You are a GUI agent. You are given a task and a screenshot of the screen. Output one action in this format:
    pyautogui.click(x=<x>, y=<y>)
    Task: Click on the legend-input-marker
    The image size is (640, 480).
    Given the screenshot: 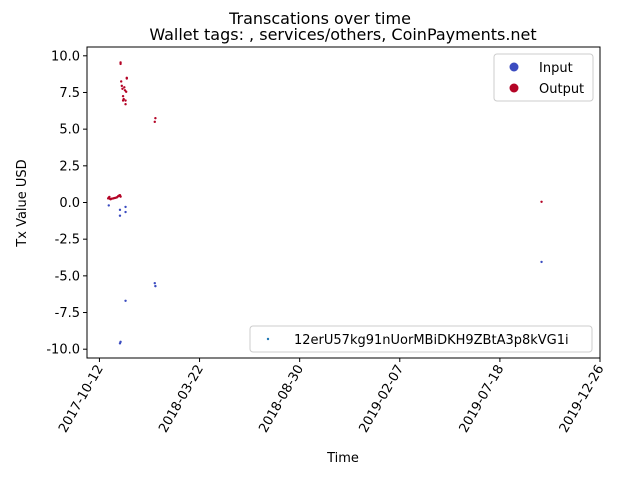 What is the action you would take?
    pyautogui.click(x=514, y=67)
    